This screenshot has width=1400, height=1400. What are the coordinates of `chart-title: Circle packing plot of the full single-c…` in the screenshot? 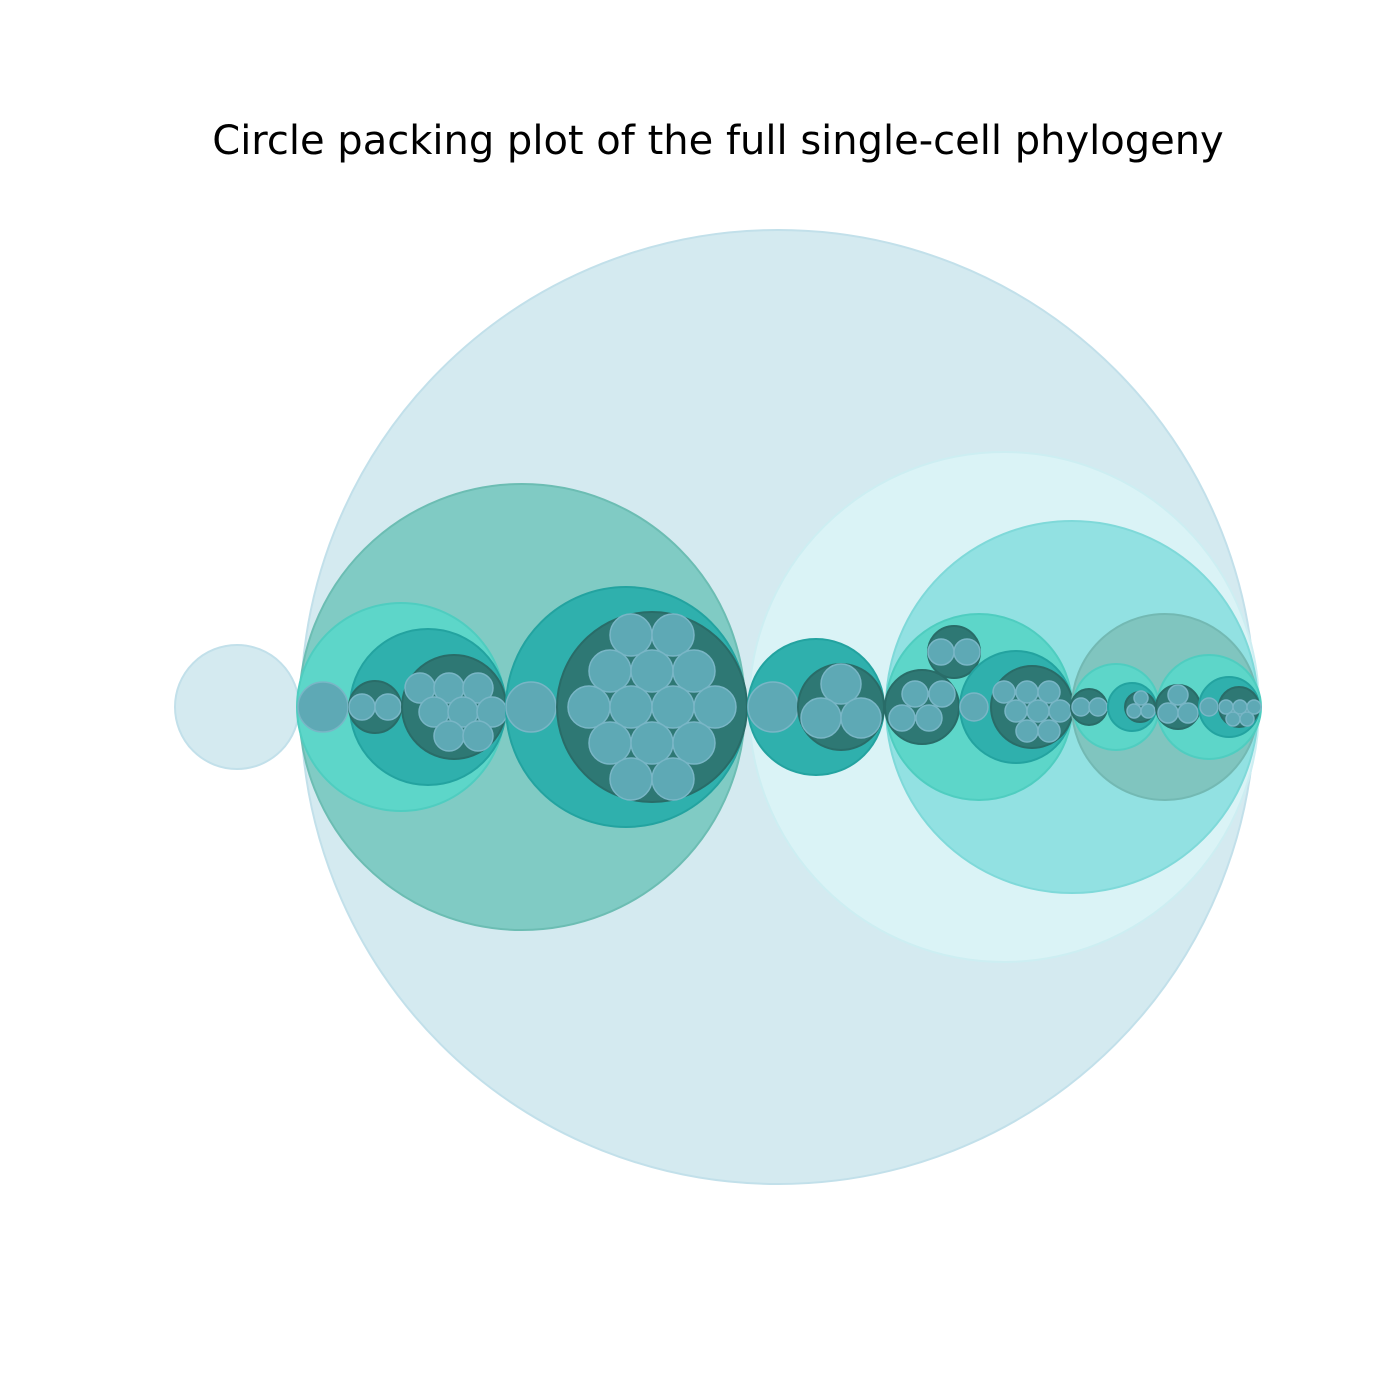 It's located at (718, 141).